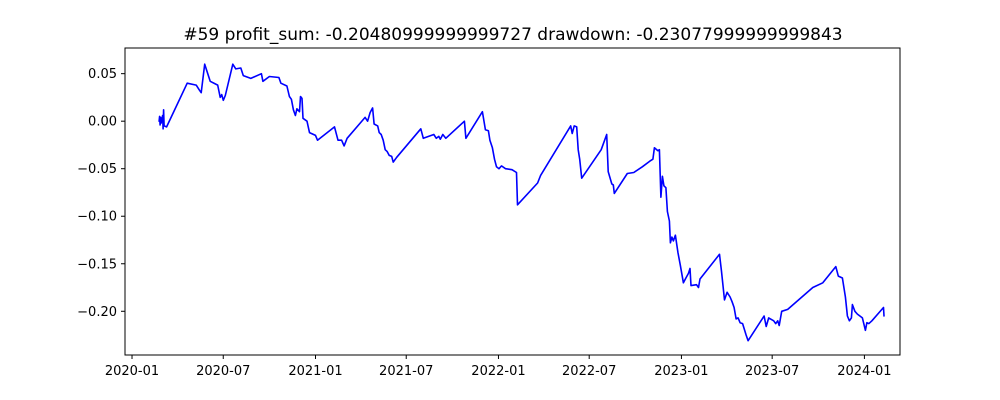 The height and width of the screenshot is (400, 1000). I want to click on x-tick-label: 2021-01, so click(315, 371).